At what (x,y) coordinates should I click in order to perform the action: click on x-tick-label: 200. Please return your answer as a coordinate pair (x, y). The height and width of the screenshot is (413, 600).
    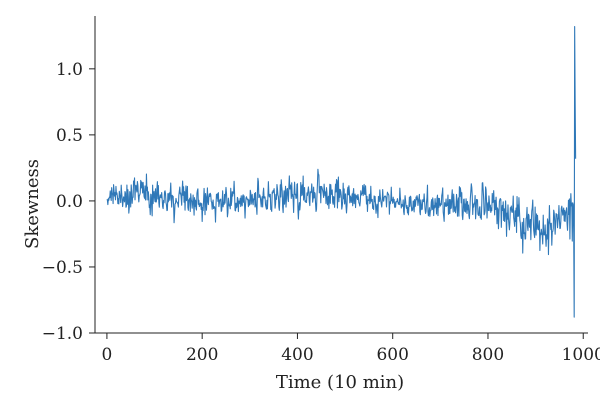
    Looking at the image, I should click on (202, 355).